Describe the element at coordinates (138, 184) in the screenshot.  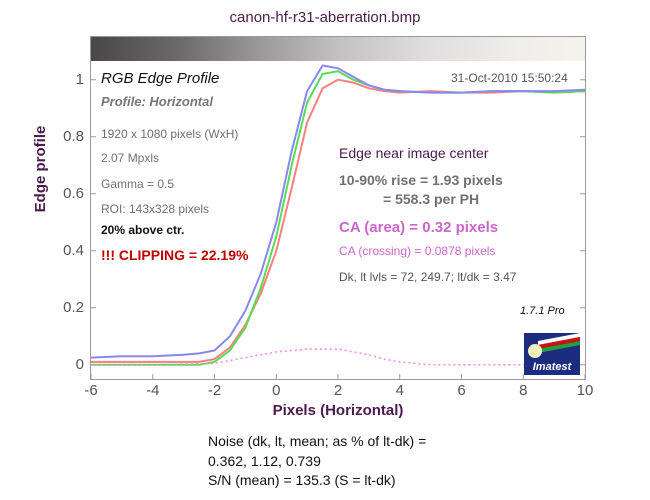
I see `info-gamma: Gamma = 0.5` at that location.